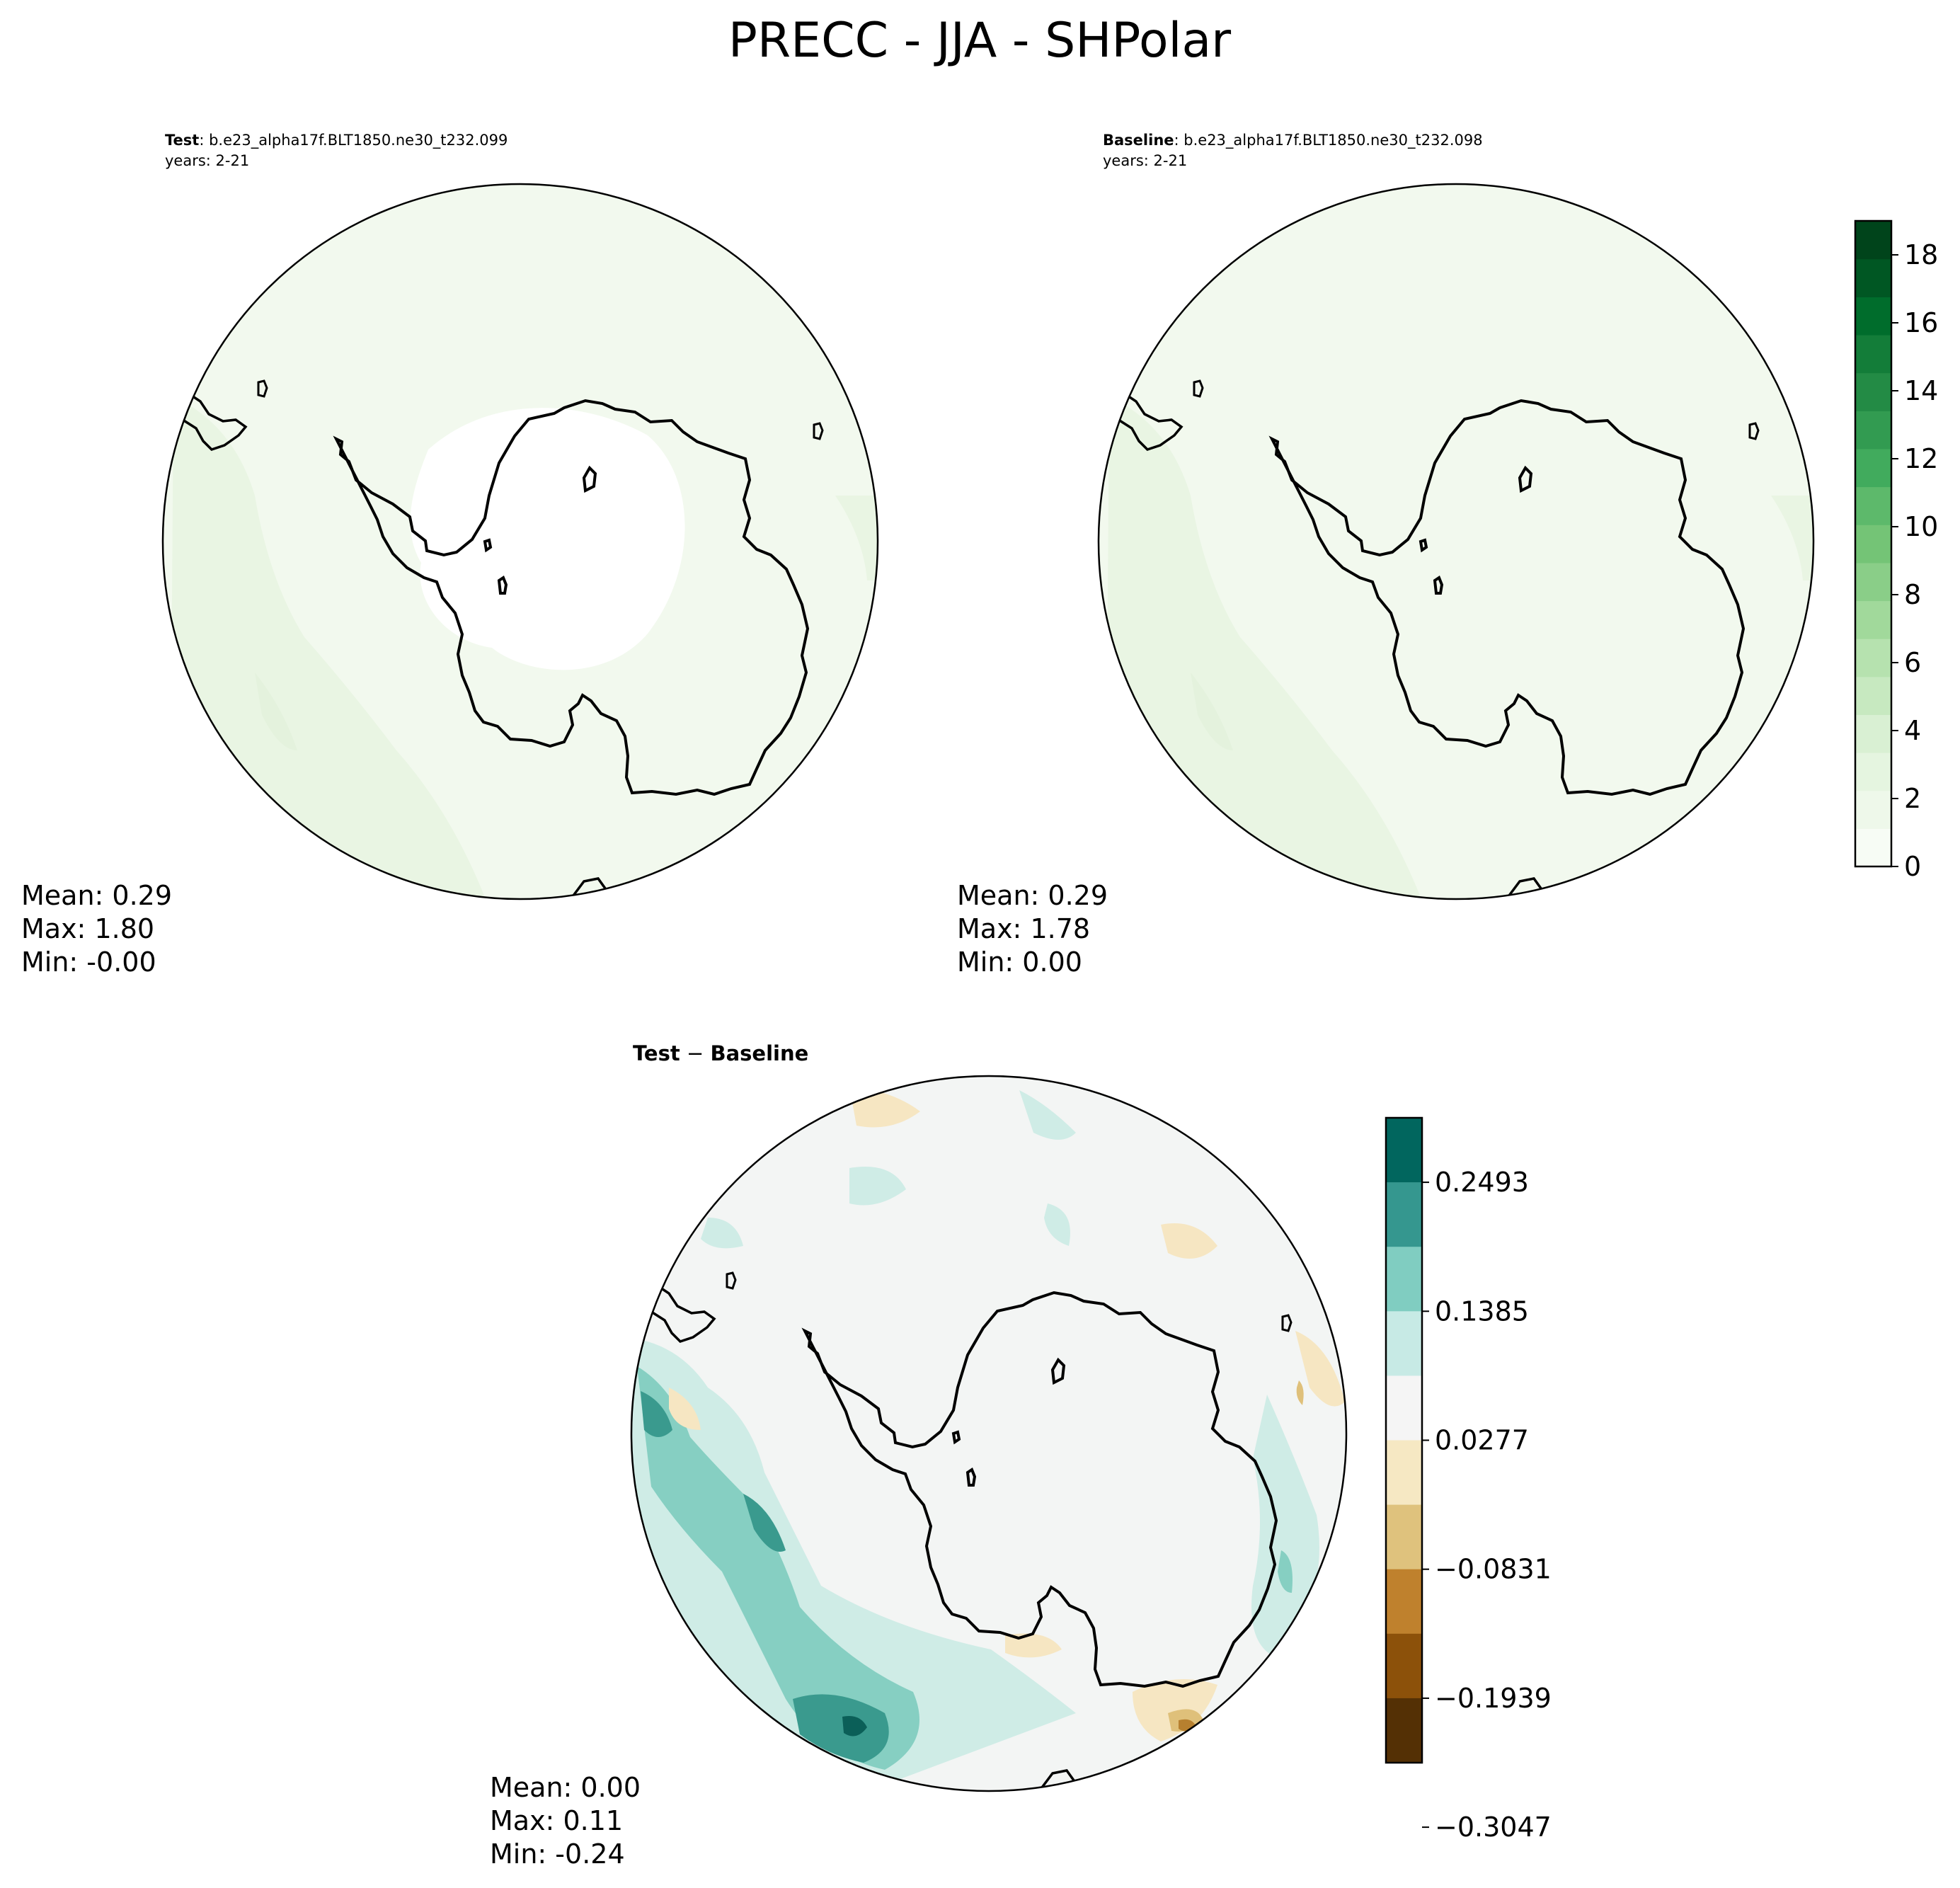 This screenshot has height=1888, width=1960. Describe the element at coordinates (1138, 140) in the screenshot. I see `baseline-label-bold: Baseline` at that location.